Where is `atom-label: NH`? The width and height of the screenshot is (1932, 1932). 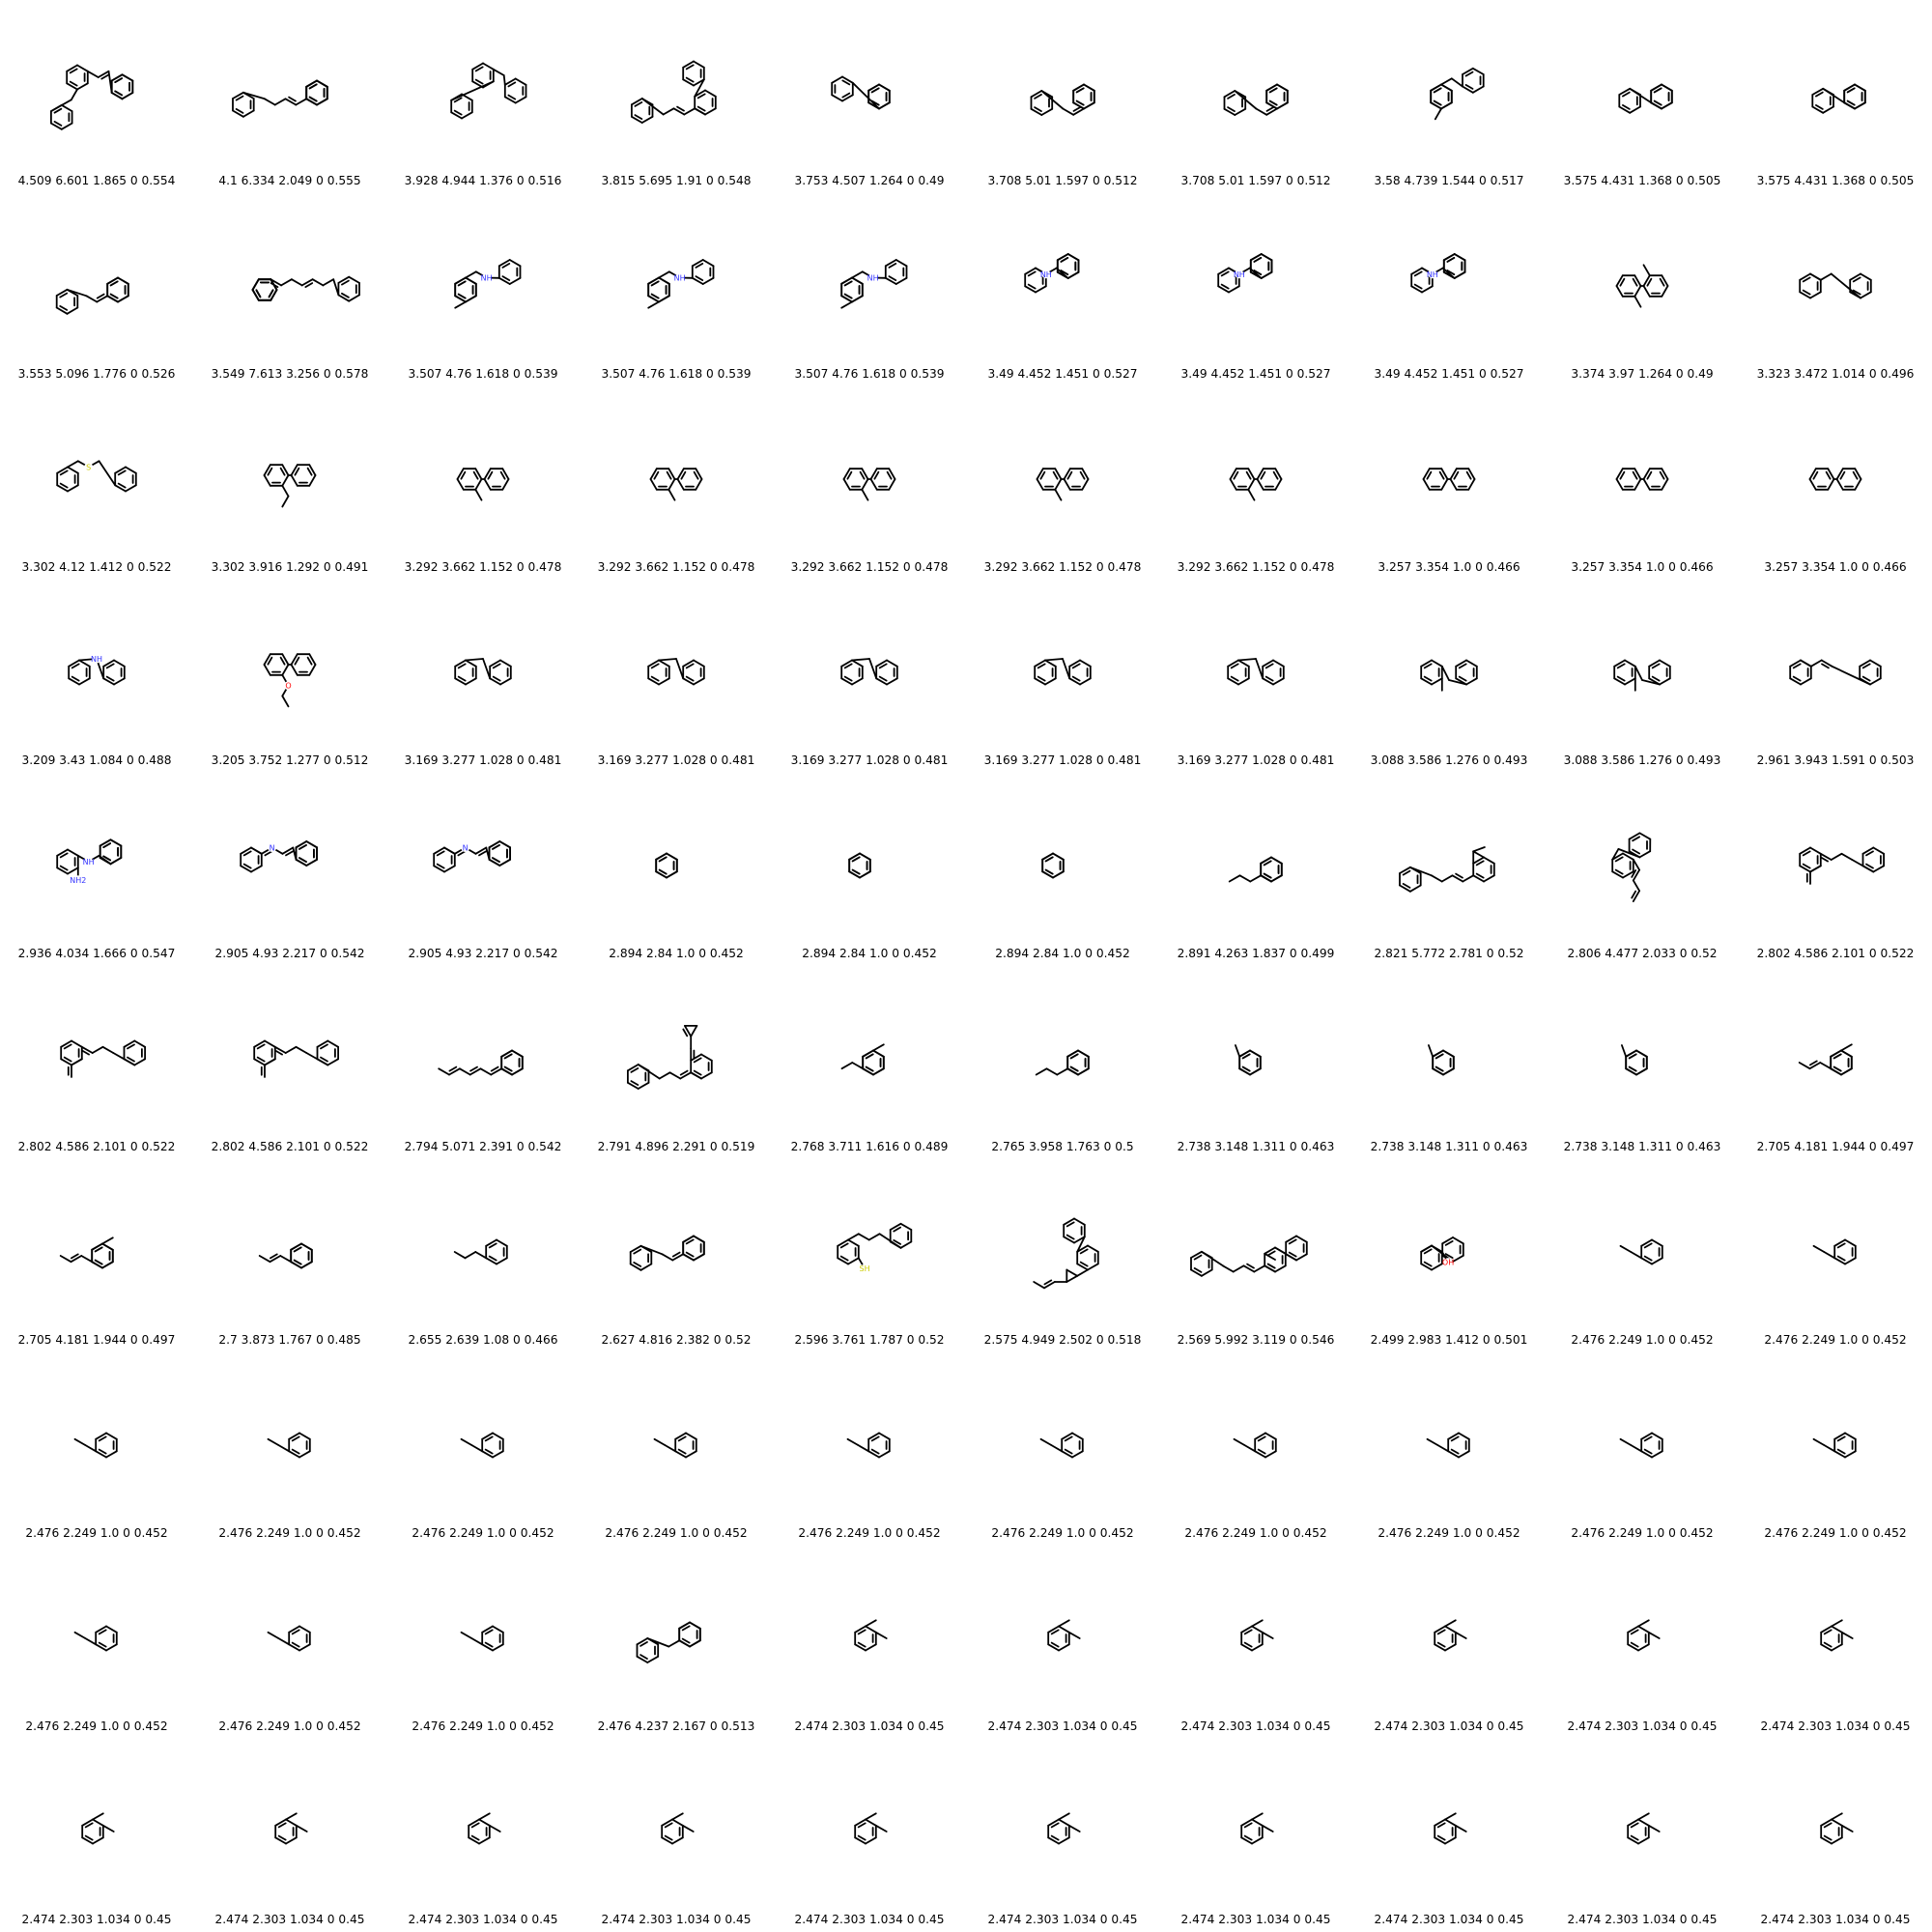 atom-label: NH is located at coordinates (487, 278).